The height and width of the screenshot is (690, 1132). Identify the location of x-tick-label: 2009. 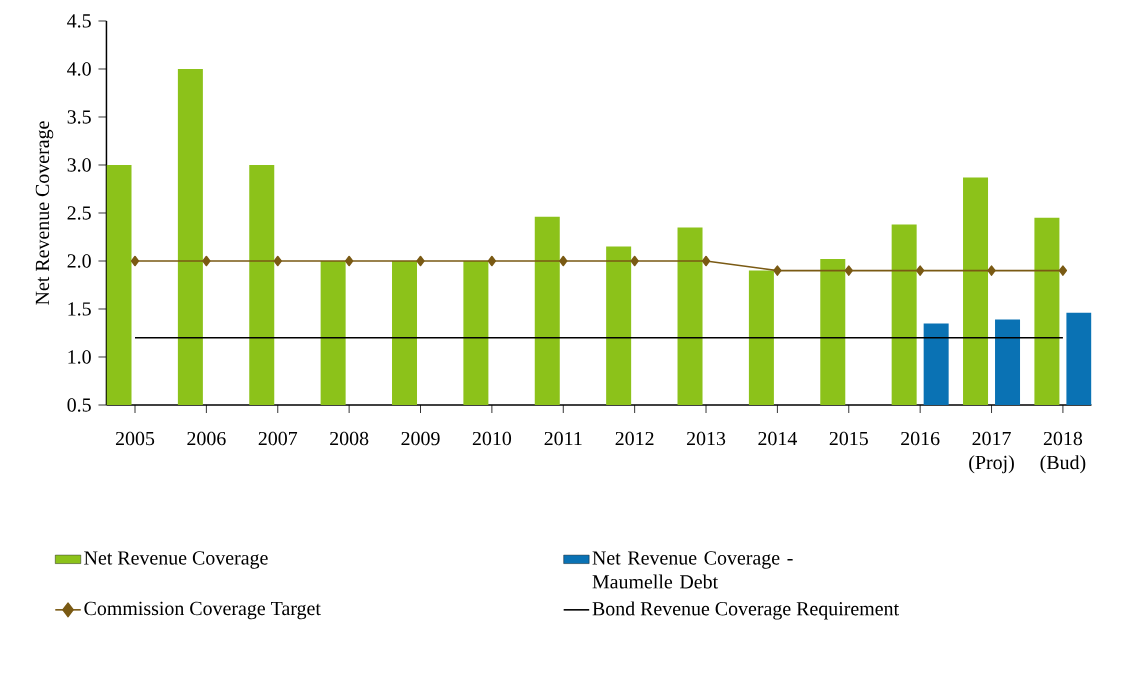
(420, 438).